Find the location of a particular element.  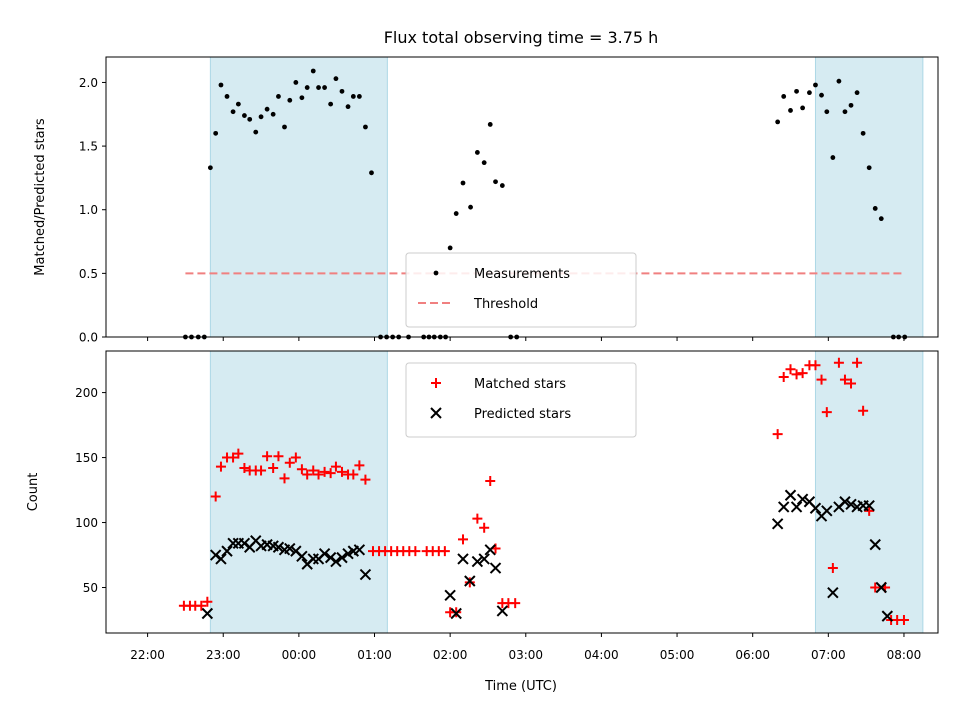

y-tick-label: 150 is located at coordinates (86, 458).